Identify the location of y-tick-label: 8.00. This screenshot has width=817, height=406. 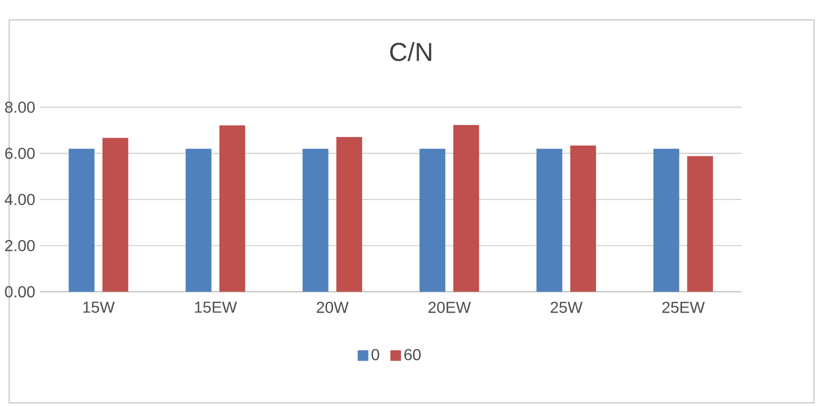
(20, 107).